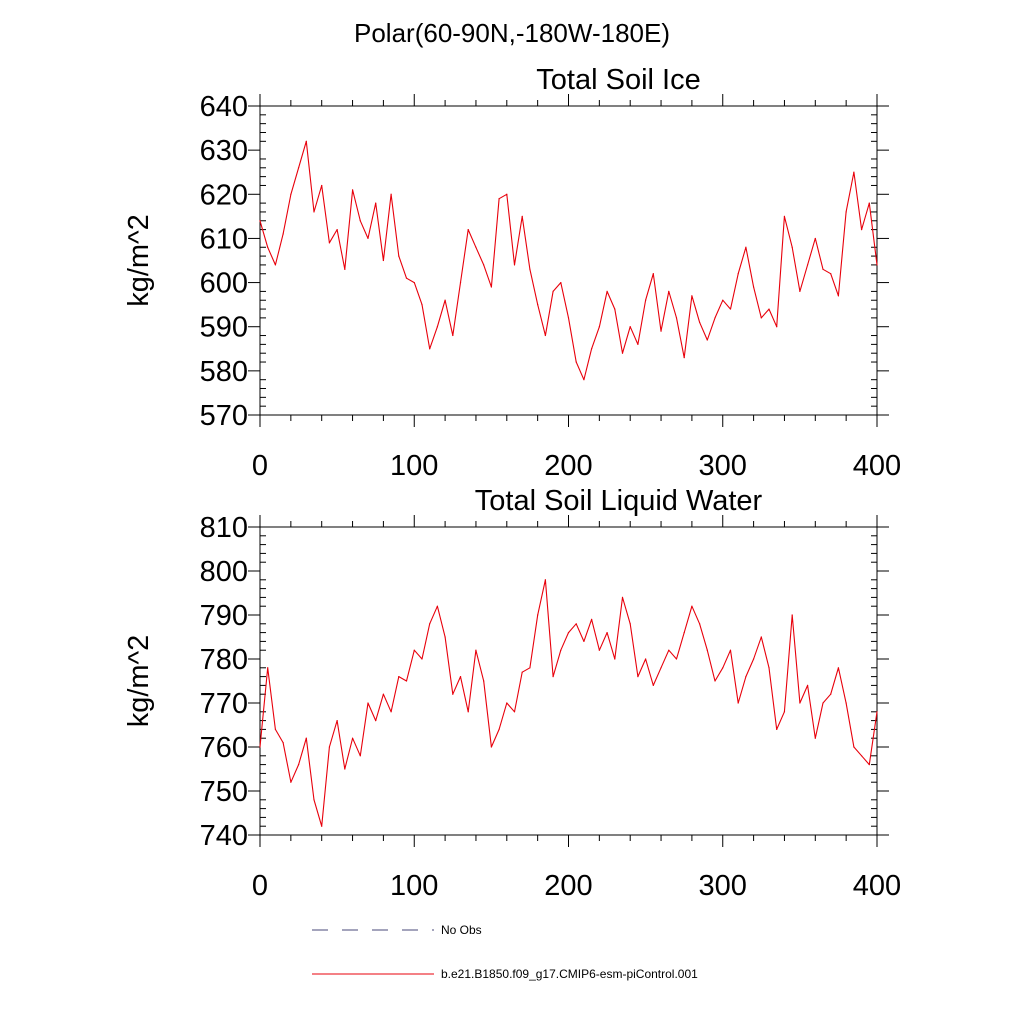  Describe the element at coordinates (224, 748) in the screenshot. I see `y-tick-label: 760` at that location.